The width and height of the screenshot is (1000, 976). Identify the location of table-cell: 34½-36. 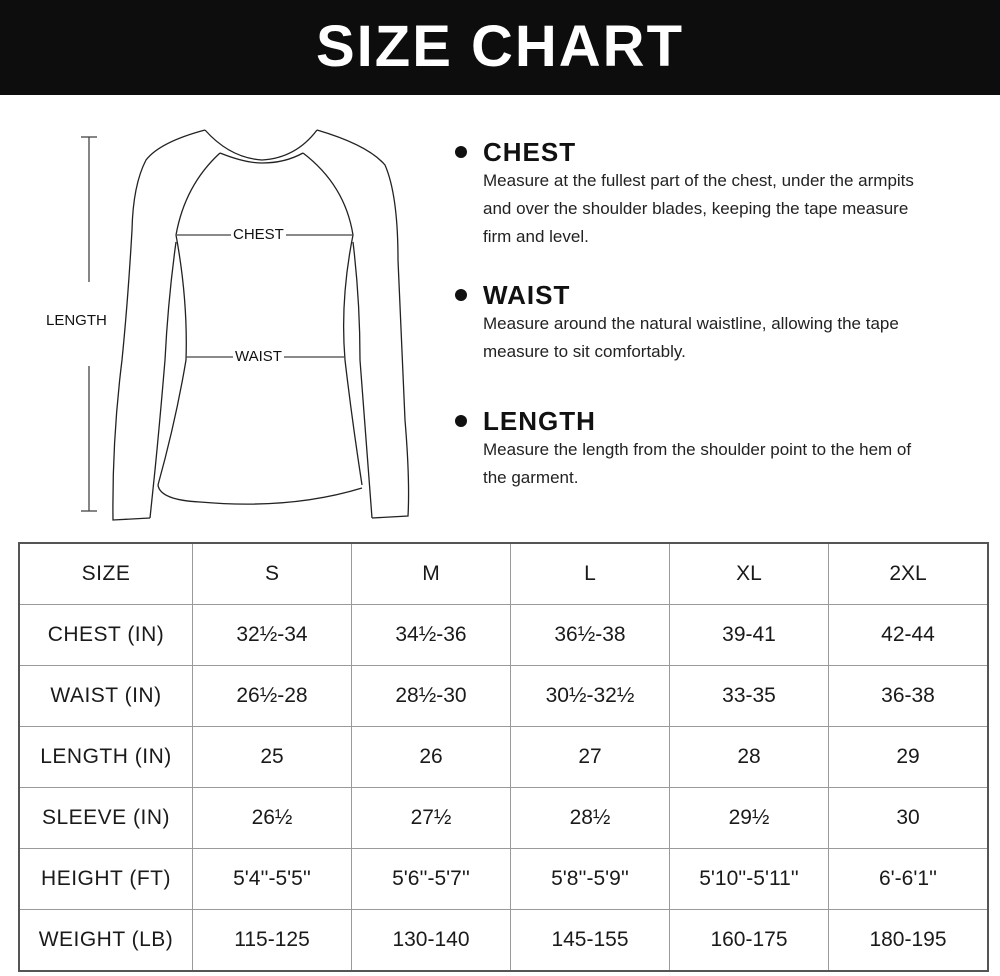
(431, 635).